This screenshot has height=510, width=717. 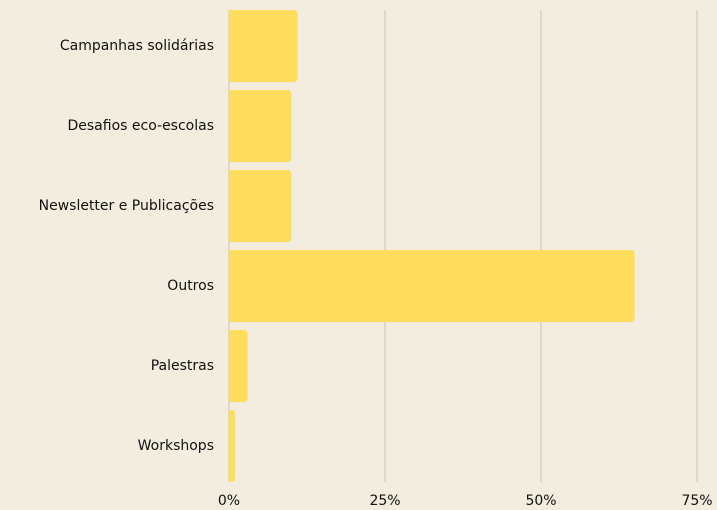 I want to click on y-tick-label: Desafios eco-escolas, so click(x=140, y=126).